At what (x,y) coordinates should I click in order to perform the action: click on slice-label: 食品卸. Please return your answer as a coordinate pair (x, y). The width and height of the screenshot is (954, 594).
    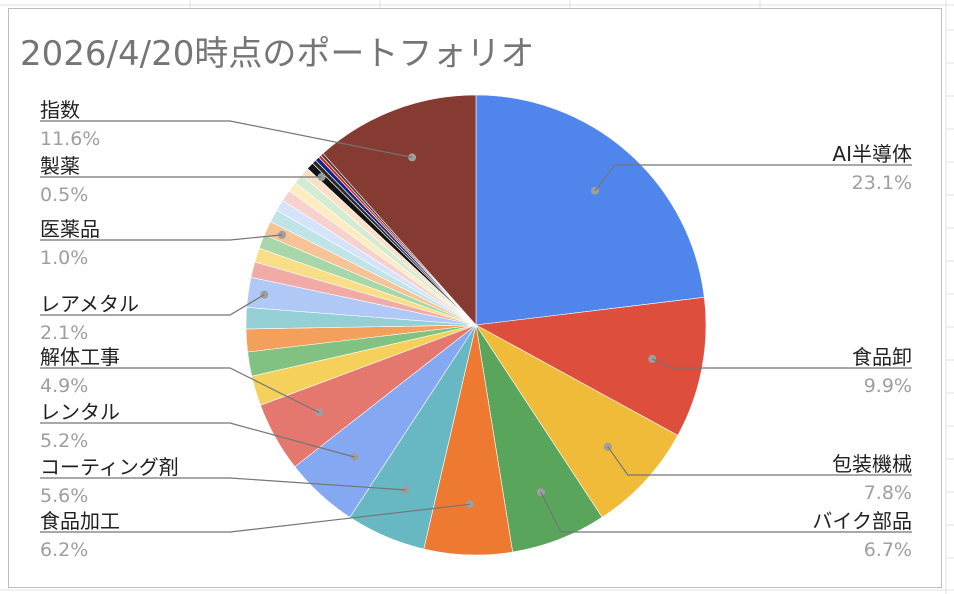
    Looking at the image, I should click on (882, 357).